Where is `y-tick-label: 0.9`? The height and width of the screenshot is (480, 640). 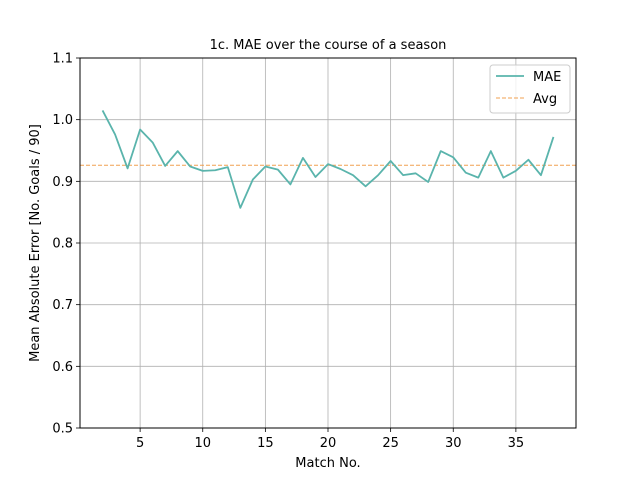 y-tick-label: 0.9 is located at coordinates (62, 182).